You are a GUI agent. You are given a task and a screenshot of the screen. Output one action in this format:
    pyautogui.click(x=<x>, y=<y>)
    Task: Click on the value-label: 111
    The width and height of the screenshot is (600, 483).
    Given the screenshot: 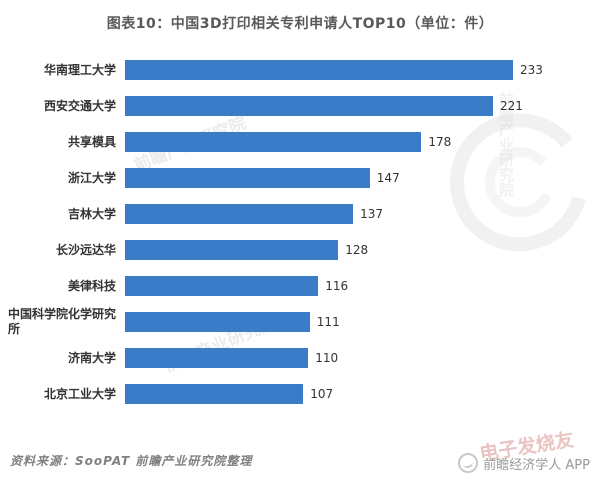 What is the action you would take?
    pyautogui.click(x=328, y=322)
    